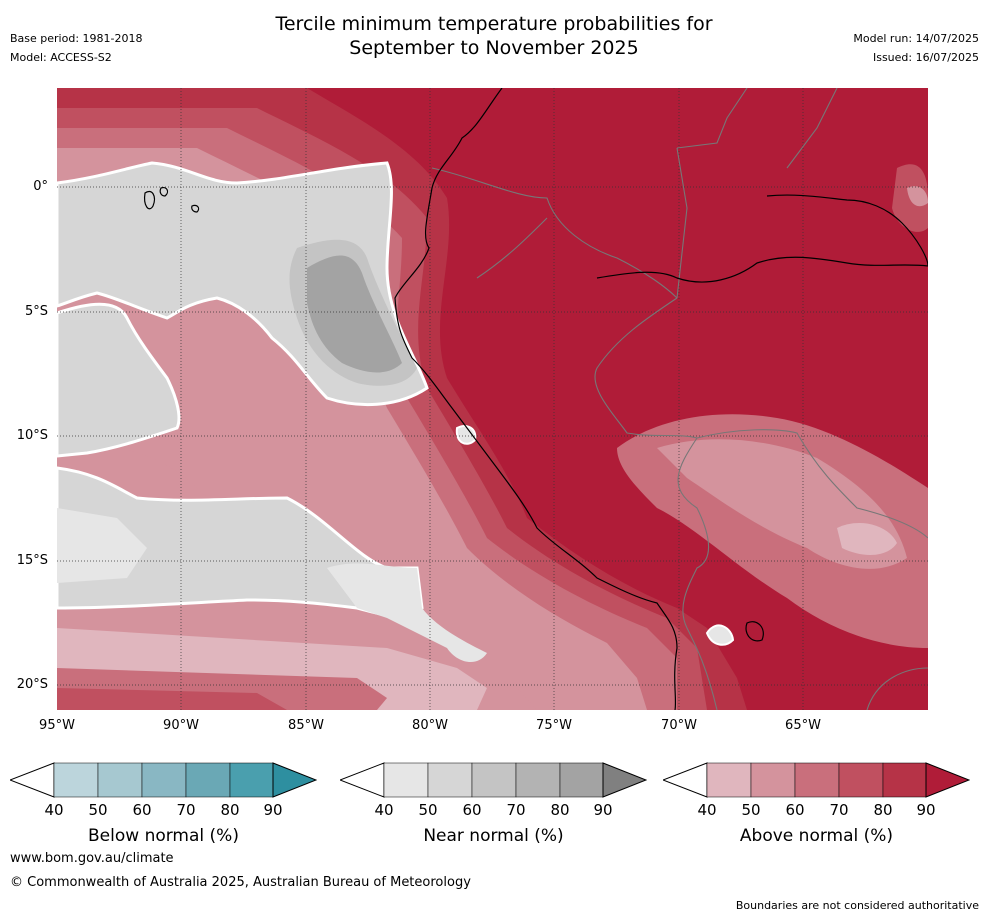 The width and height of the screenshot is (988, 919). What do you see at coordinates (230, 810) in the screenshot?
I see `below-tick-80: 80` at bounding box center [230, 810].